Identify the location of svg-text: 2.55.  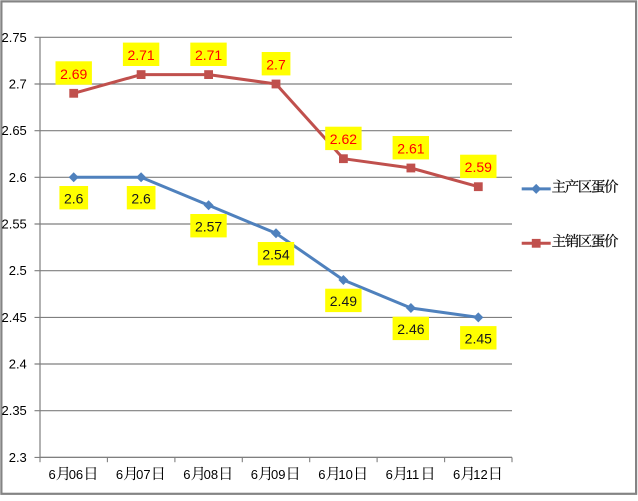
(13, 224).